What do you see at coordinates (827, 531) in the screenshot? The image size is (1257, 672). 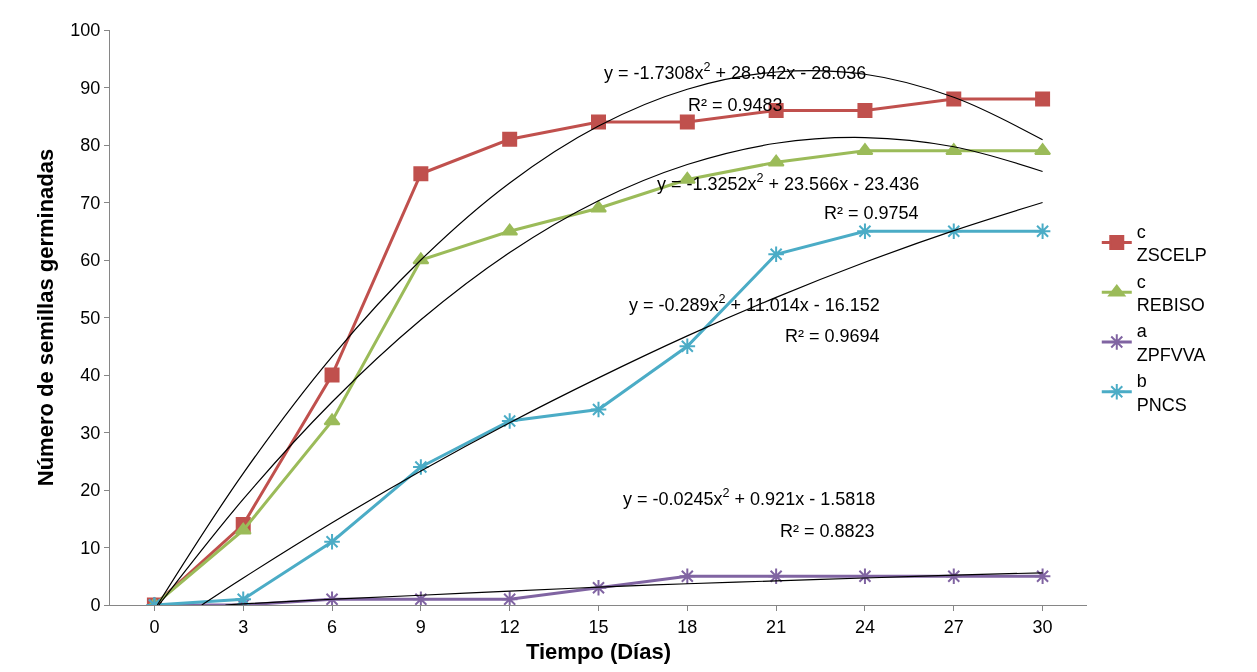 I see `annotation: R² = 0.8823` at bounding box center [827, 531].